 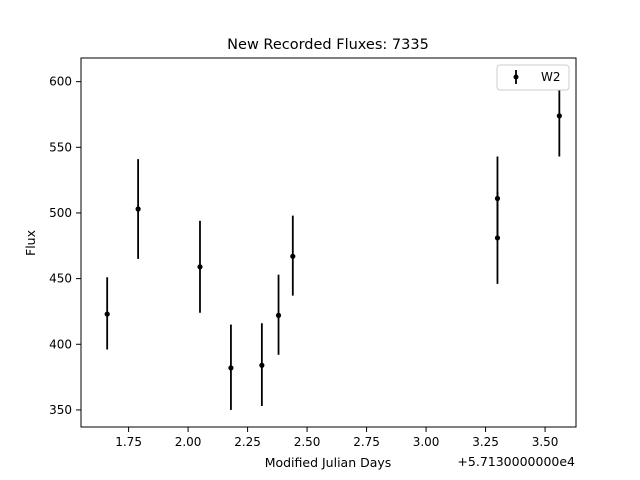 What do you see at coordinates (128, 442) in the screenshot?
I see `x-tick-label: 1.75` at bounding box center [128, 442].